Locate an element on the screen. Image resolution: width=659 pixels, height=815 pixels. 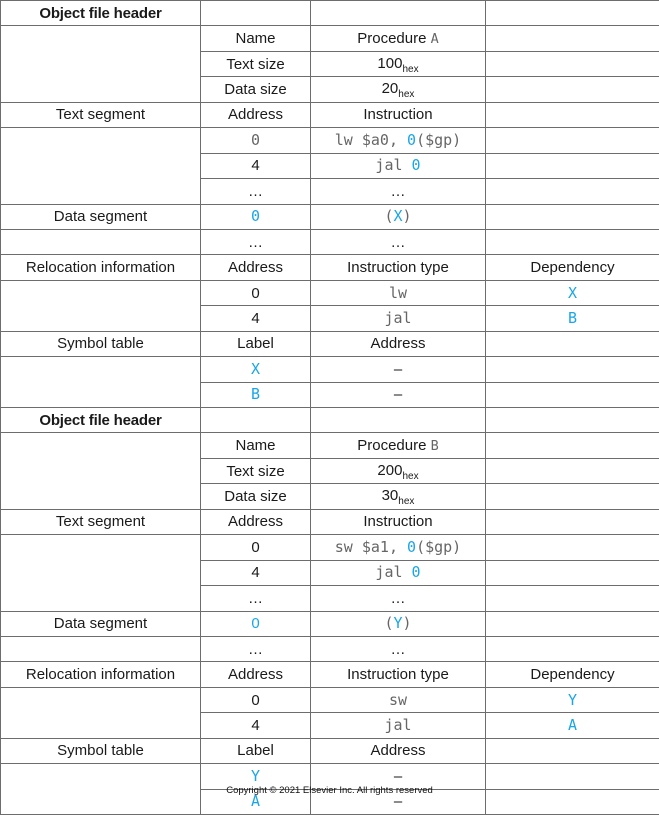
table-row: Name Procedure B is located at coordinates (330, 445).